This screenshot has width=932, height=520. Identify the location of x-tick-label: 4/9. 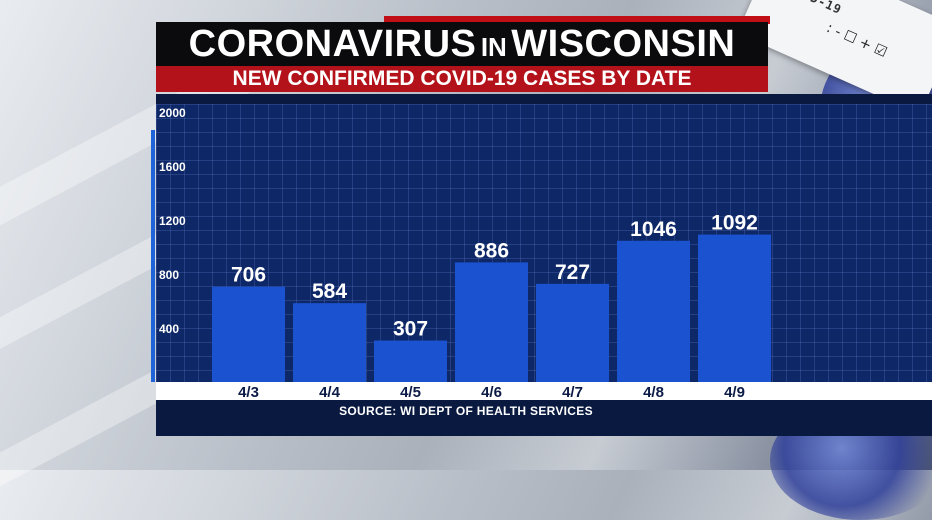
(734, 392).